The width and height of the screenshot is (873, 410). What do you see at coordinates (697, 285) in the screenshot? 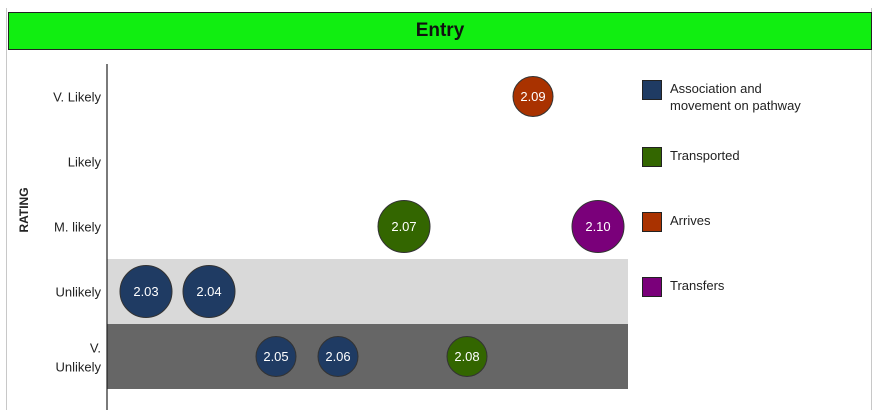
I see `legend-label: Transfers` at bounding box center [697, 285].